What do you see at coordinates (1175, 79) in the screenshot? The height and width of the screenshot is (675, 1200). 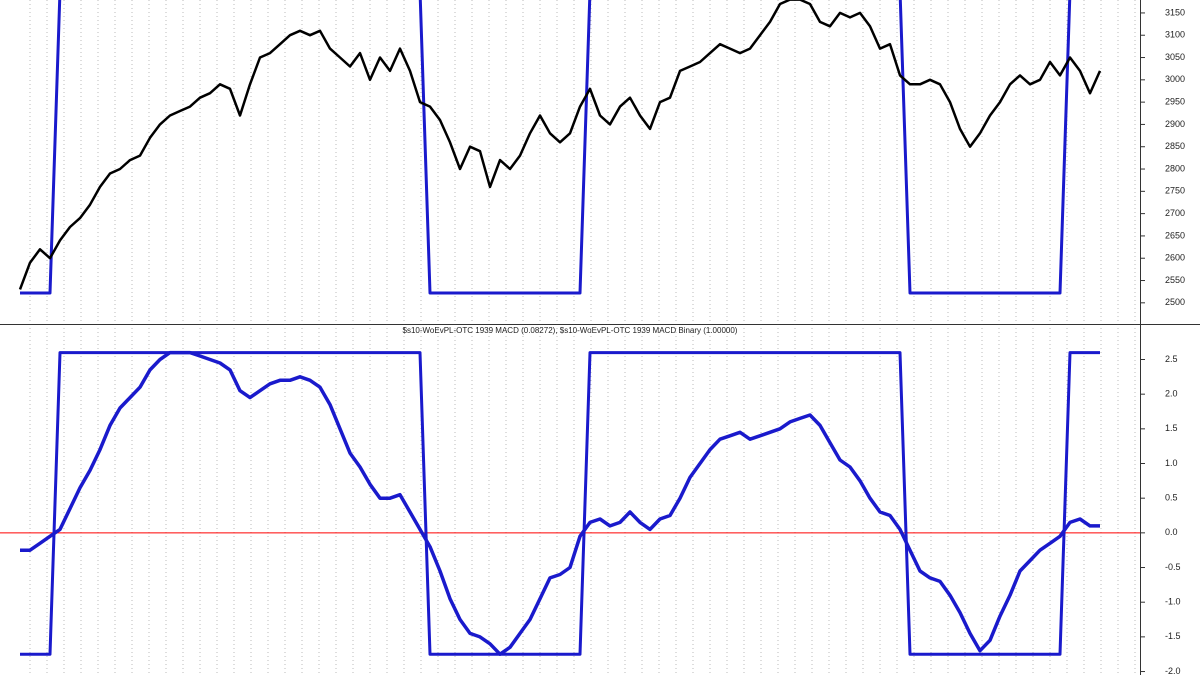 I see `y-tick-label: 3000` at bounding box center [1175, 79].